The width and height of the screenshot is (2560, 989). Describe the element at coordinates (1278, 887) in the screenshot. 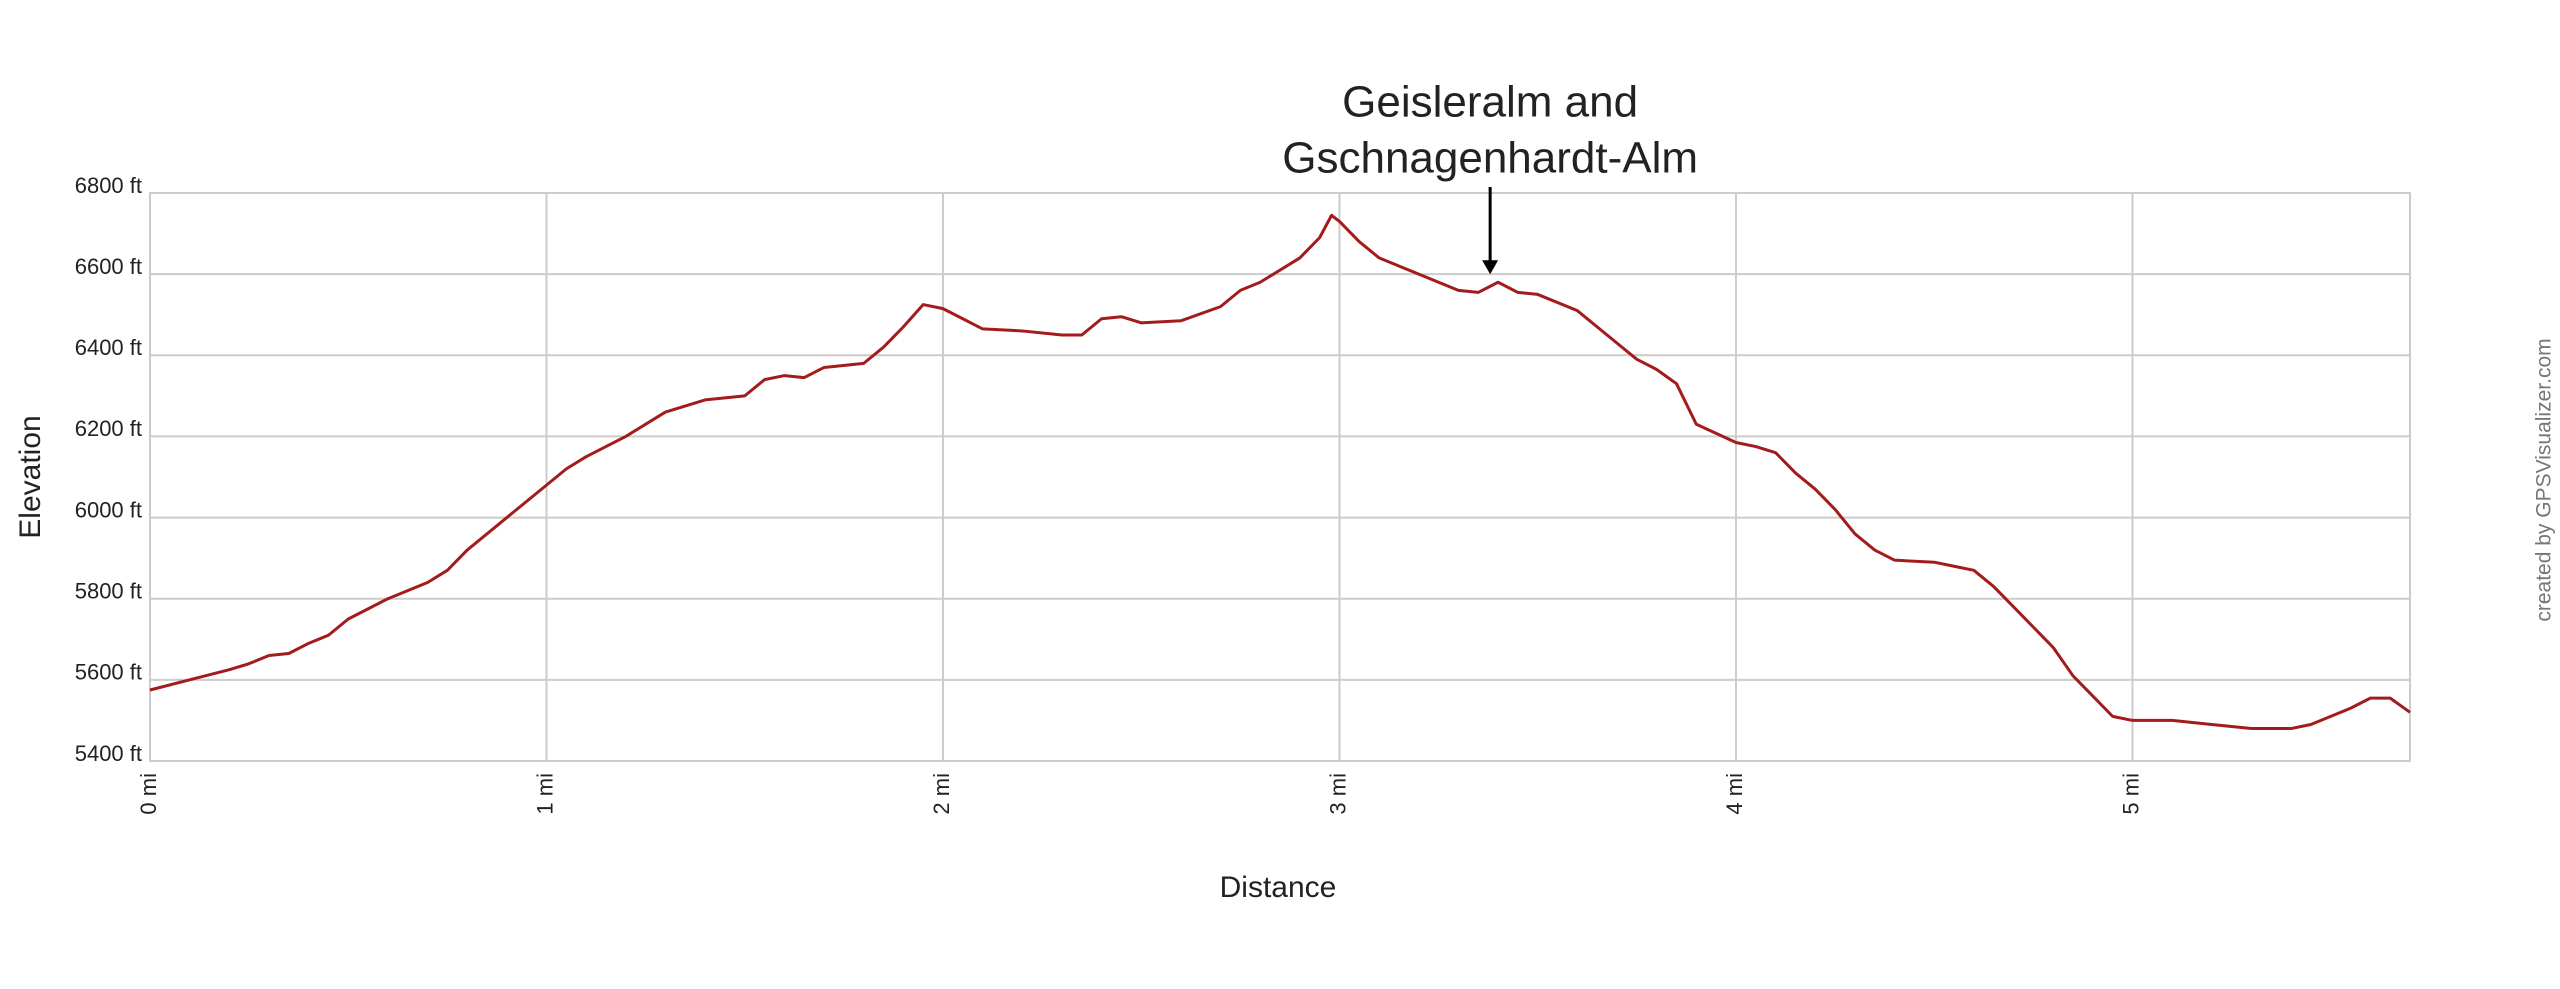

I see `x-axis-title: Distance` at that location.